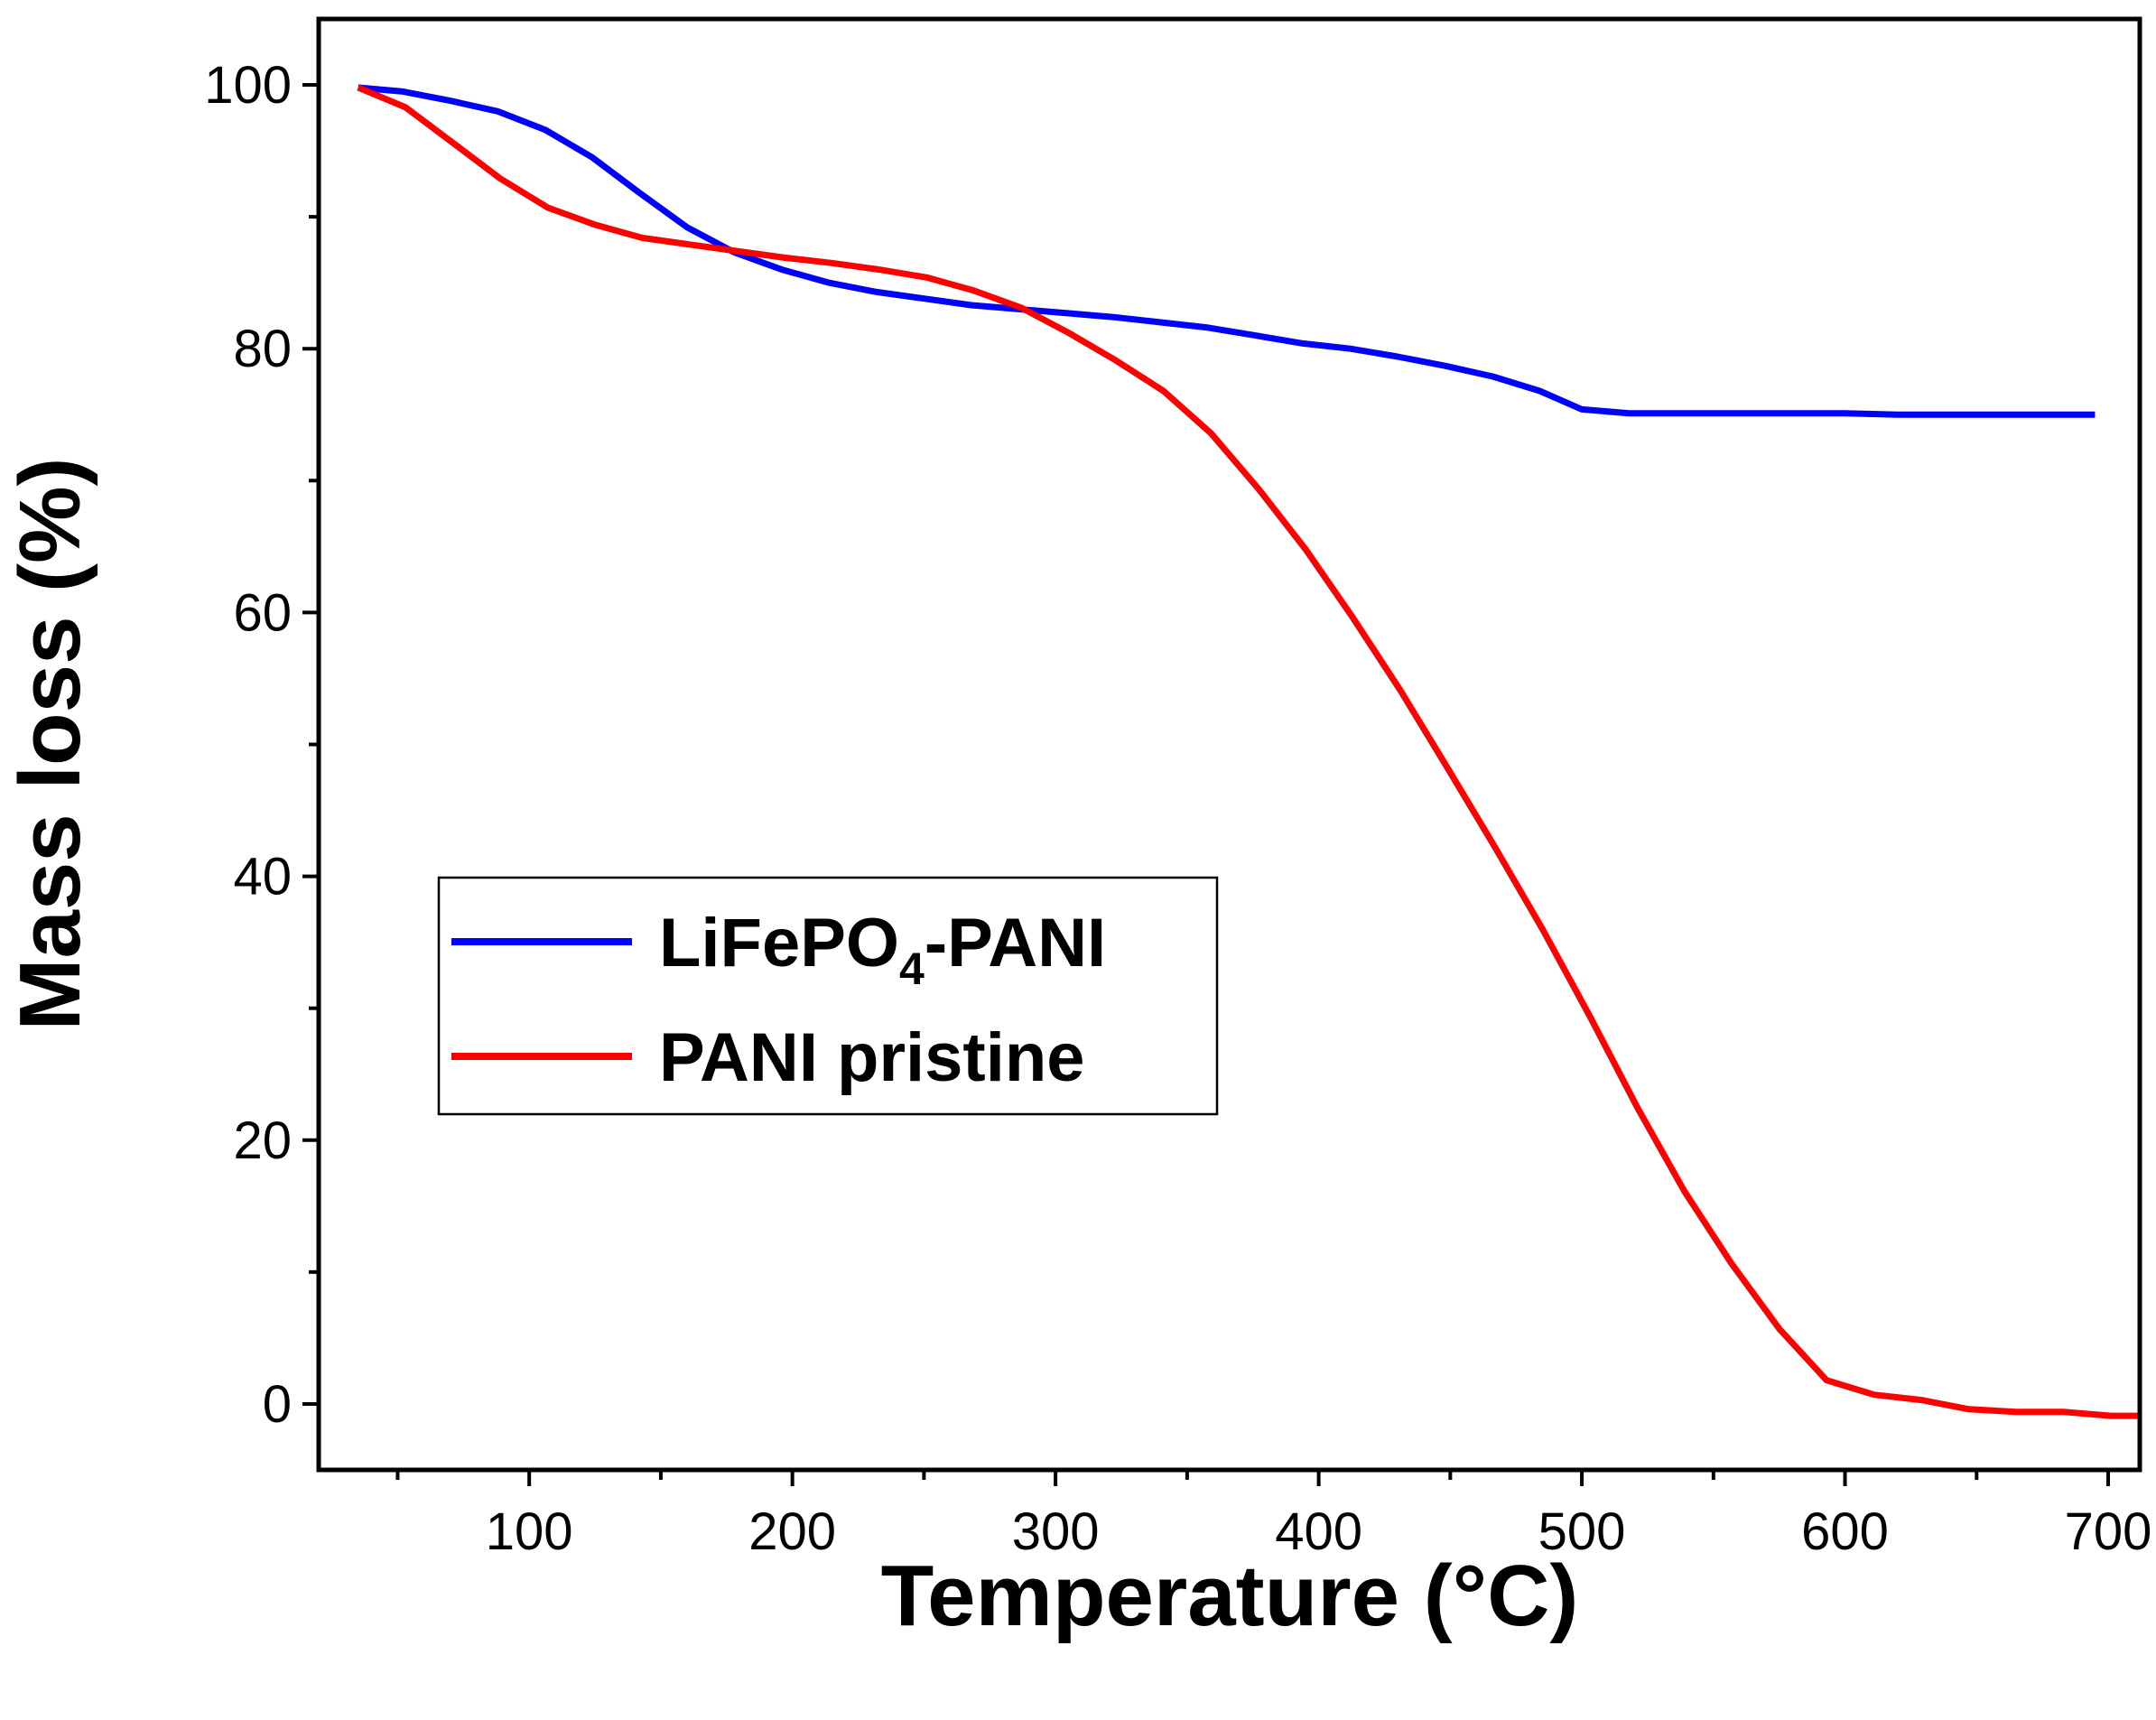 This screenshot has width=2156, height=1720. What do you see at coordinates (262, 1140) in the screenshot?
I see `y-tick-label: 20` at bounding box center [262, 1140].